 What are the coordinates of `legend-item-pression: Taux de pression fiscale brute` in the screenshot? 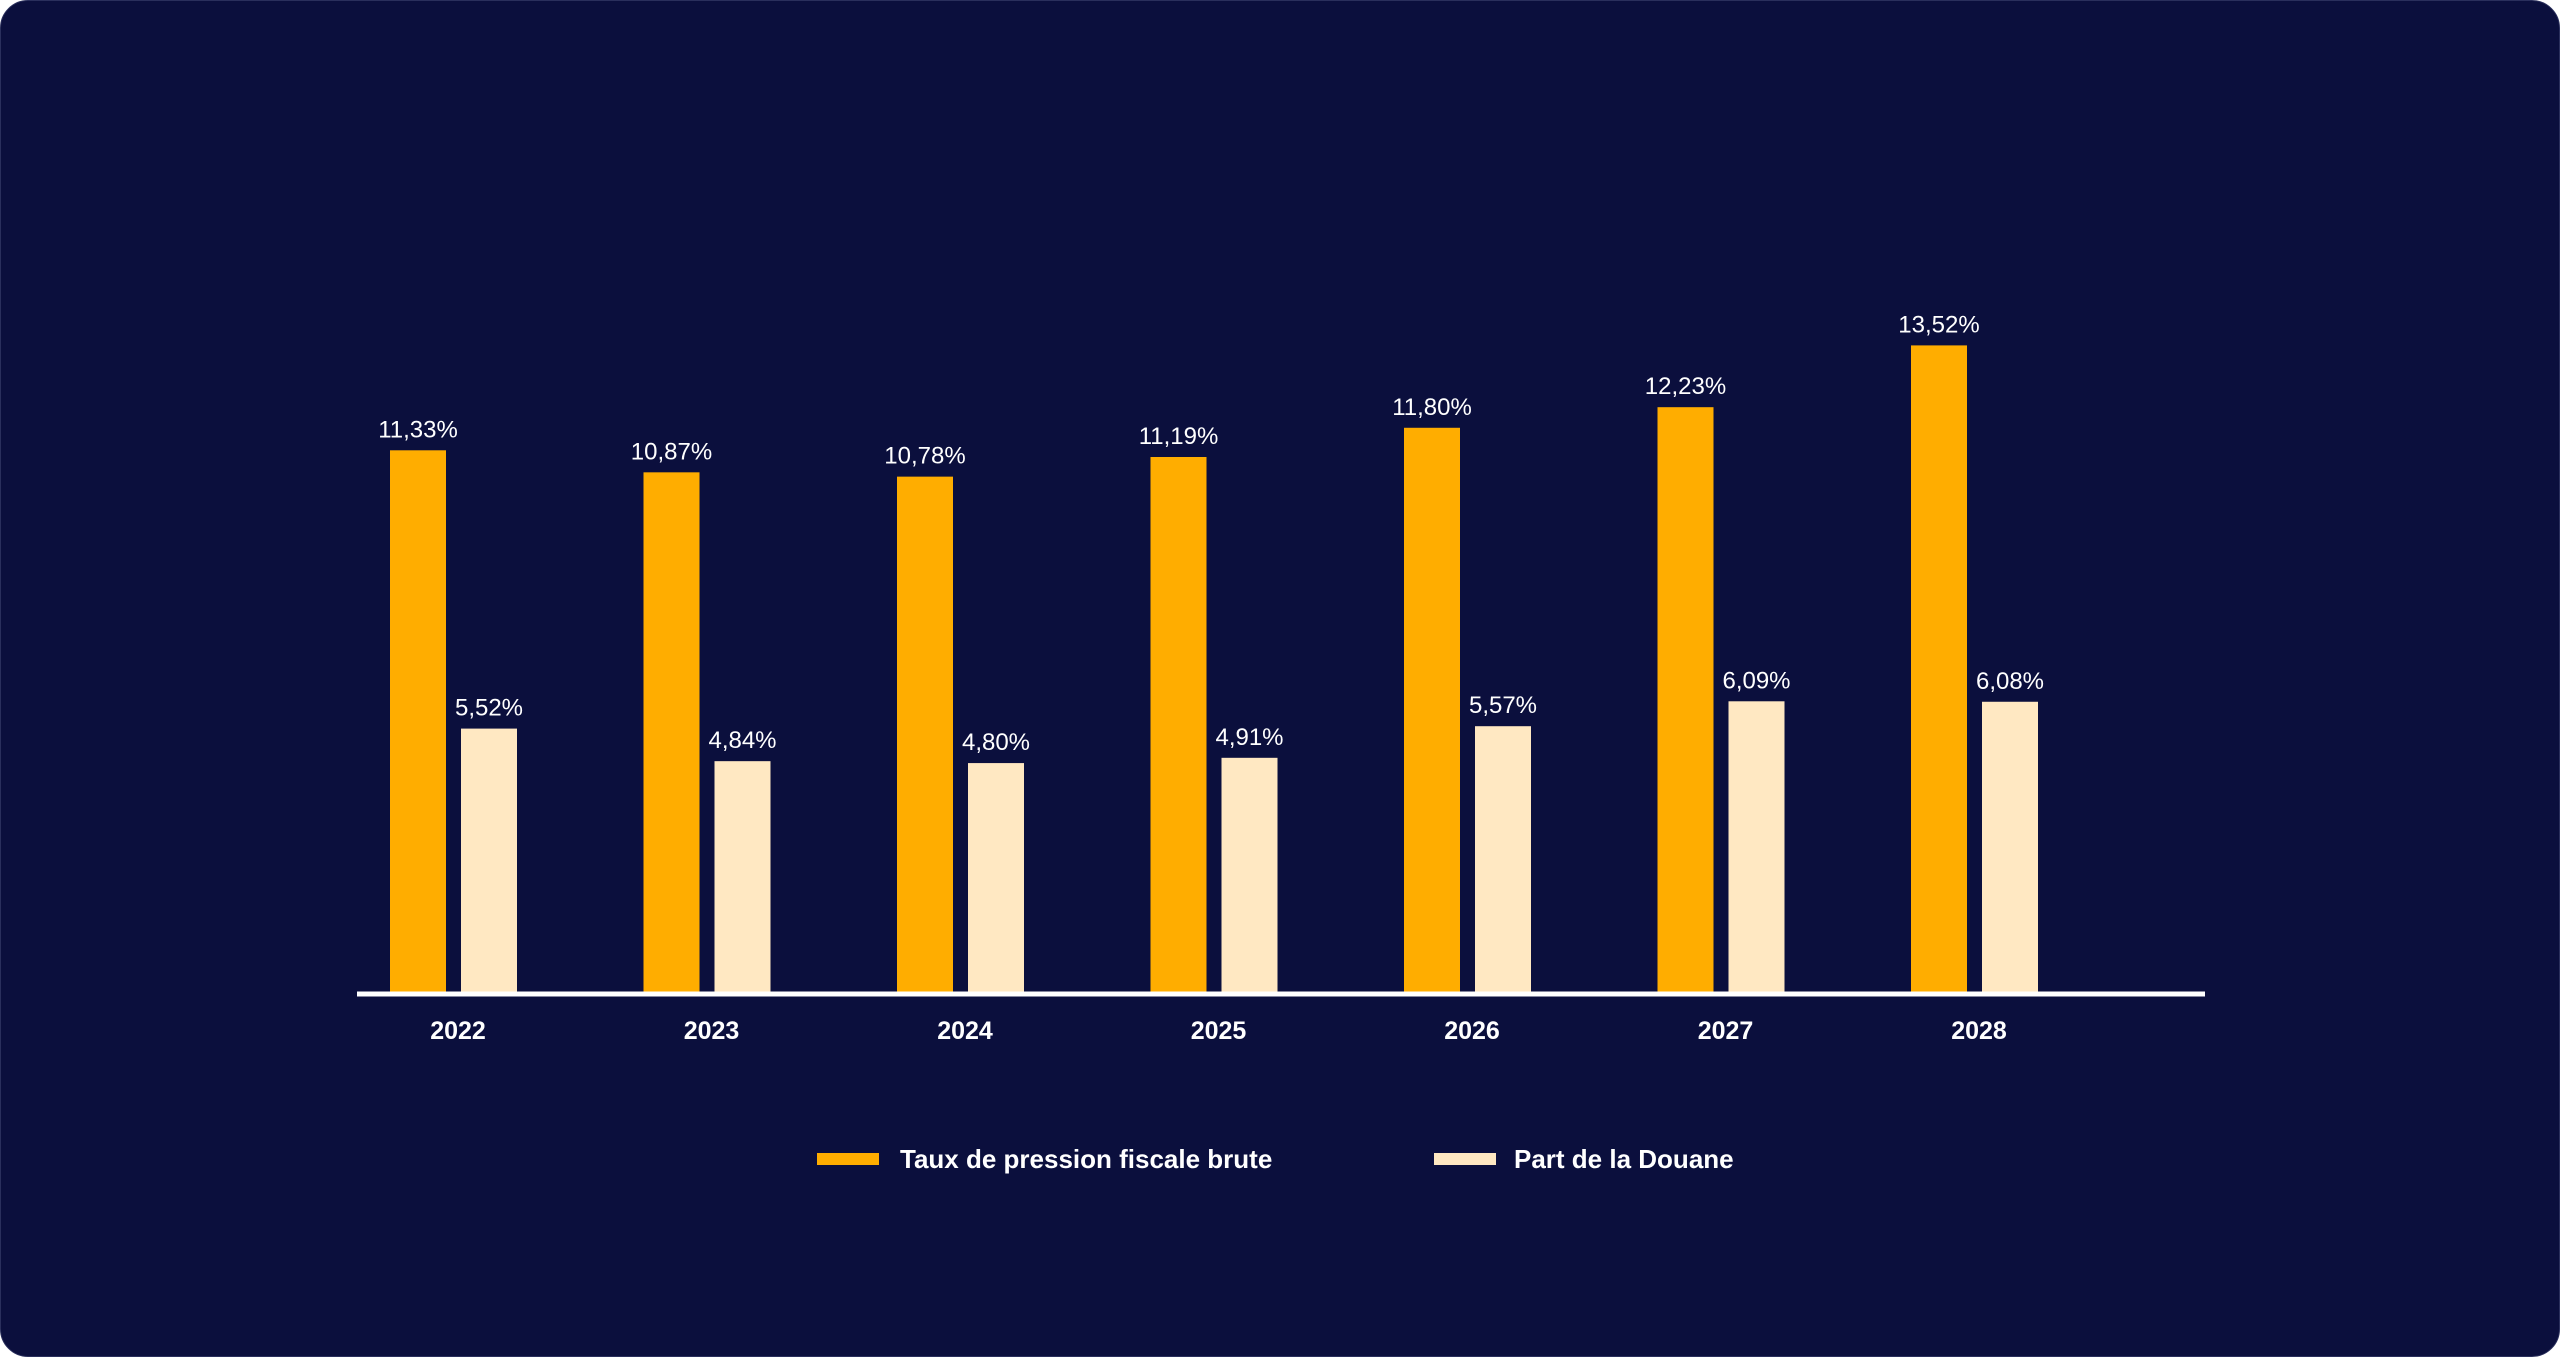 It's located at (1044, 1159).